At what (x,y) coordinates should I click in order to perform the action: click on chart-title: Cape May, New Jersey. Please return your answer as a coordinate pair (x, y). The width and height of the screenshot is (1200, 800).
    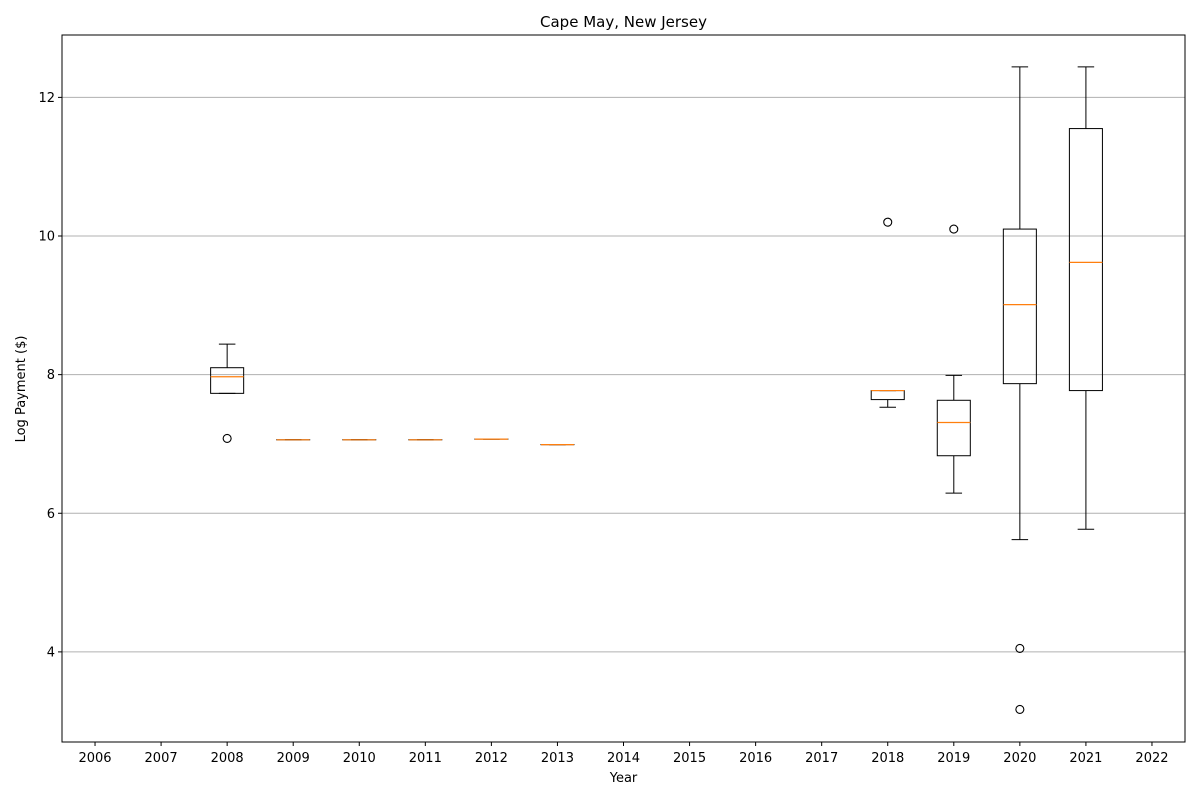
    Looking at the image, I should click on (623, 22).